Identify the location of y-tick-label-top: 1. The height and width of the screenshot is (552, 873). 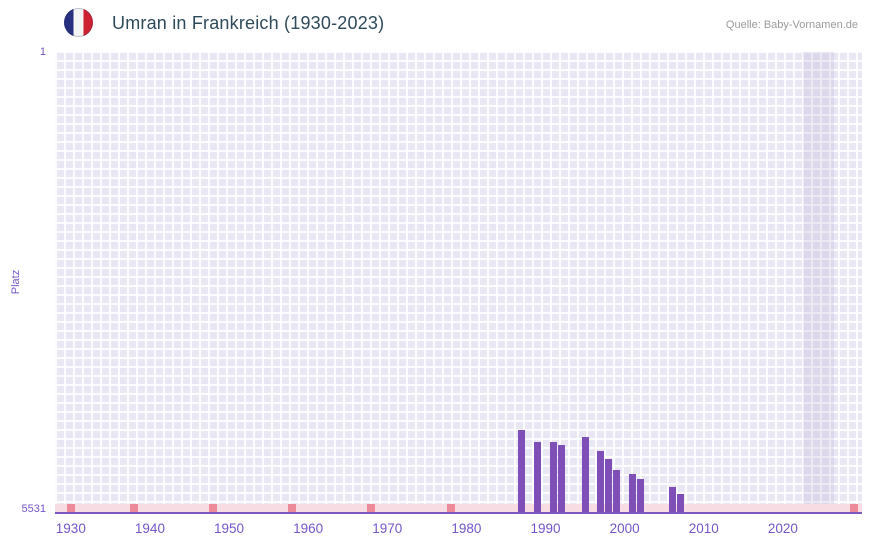
(42, 52).